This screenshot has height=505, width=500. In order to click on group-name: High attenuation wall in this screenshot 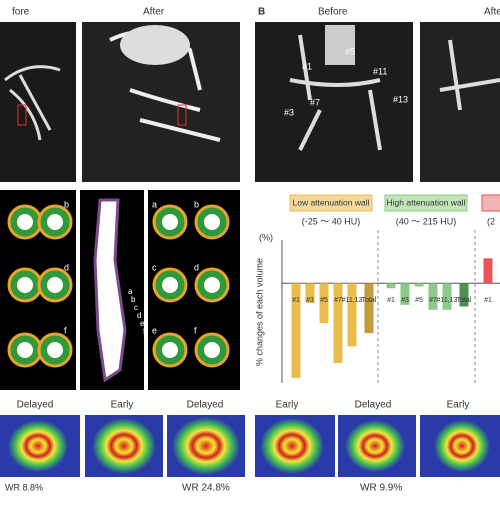, I will do `click(426, 202)`.